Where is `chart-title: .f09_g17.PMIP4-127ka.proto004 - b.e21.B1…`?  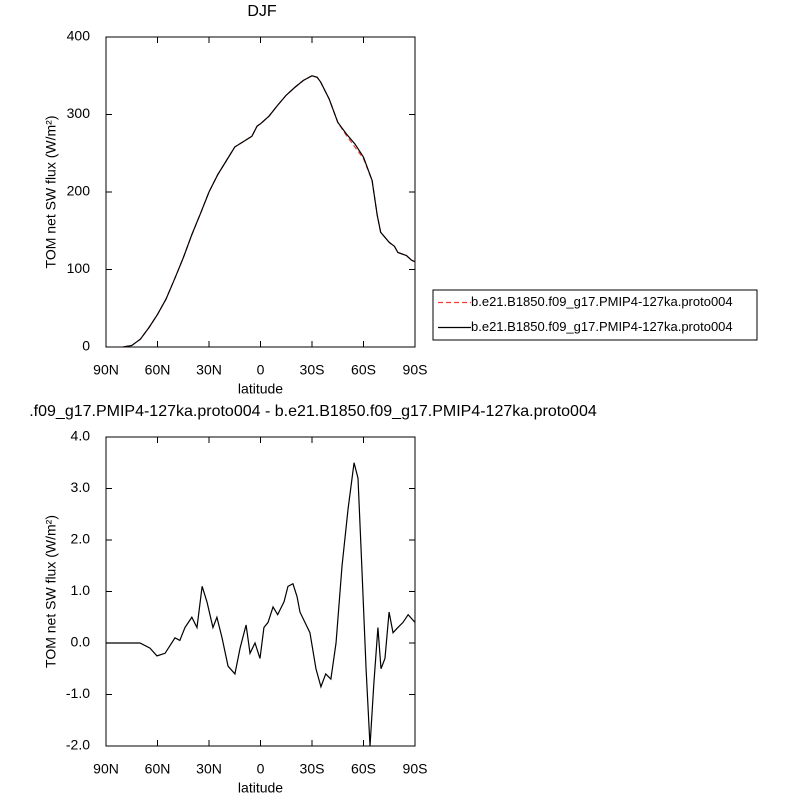 chart-title: .f09_g17.PMIP4-127ka.proto004 - b.e21.B1… is located at coordinates (313, 411).